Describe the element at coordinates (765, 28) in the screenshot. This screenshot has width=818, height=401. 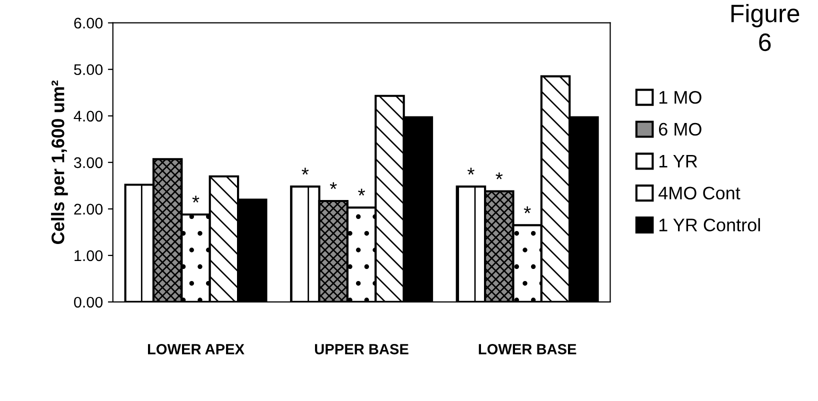
I see `text: Figure 6` at that location.